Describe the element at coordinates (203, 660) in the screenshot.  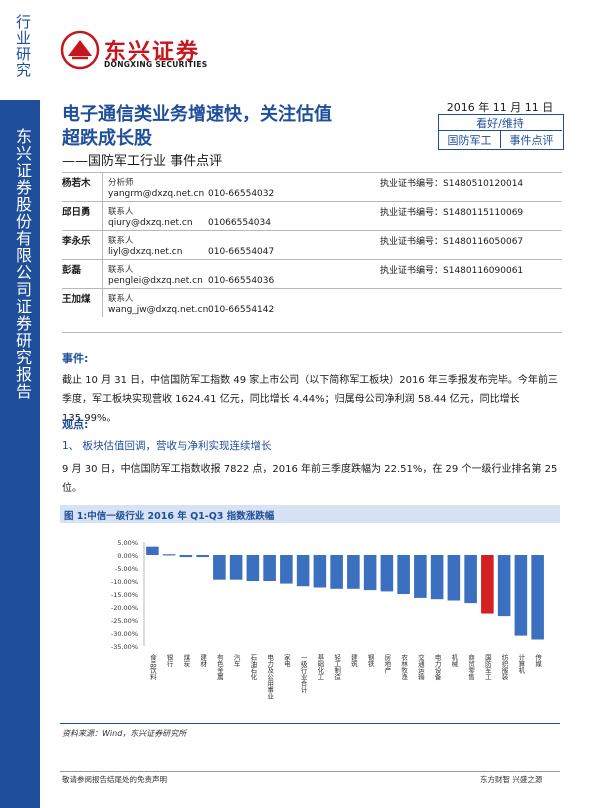
I see `x-tick-label: 建材` at that location.